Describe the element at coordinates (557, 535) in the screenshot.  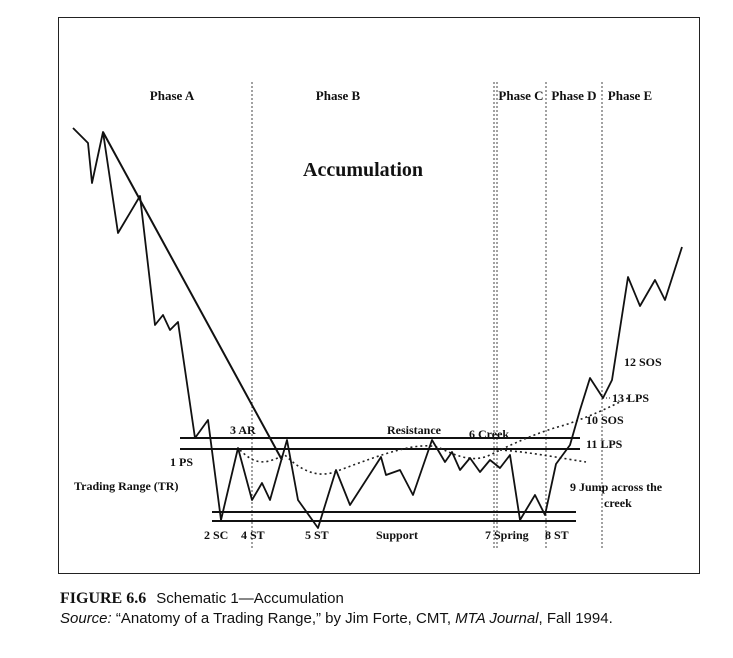
I see `label-8-st: 8 ST` at that location.